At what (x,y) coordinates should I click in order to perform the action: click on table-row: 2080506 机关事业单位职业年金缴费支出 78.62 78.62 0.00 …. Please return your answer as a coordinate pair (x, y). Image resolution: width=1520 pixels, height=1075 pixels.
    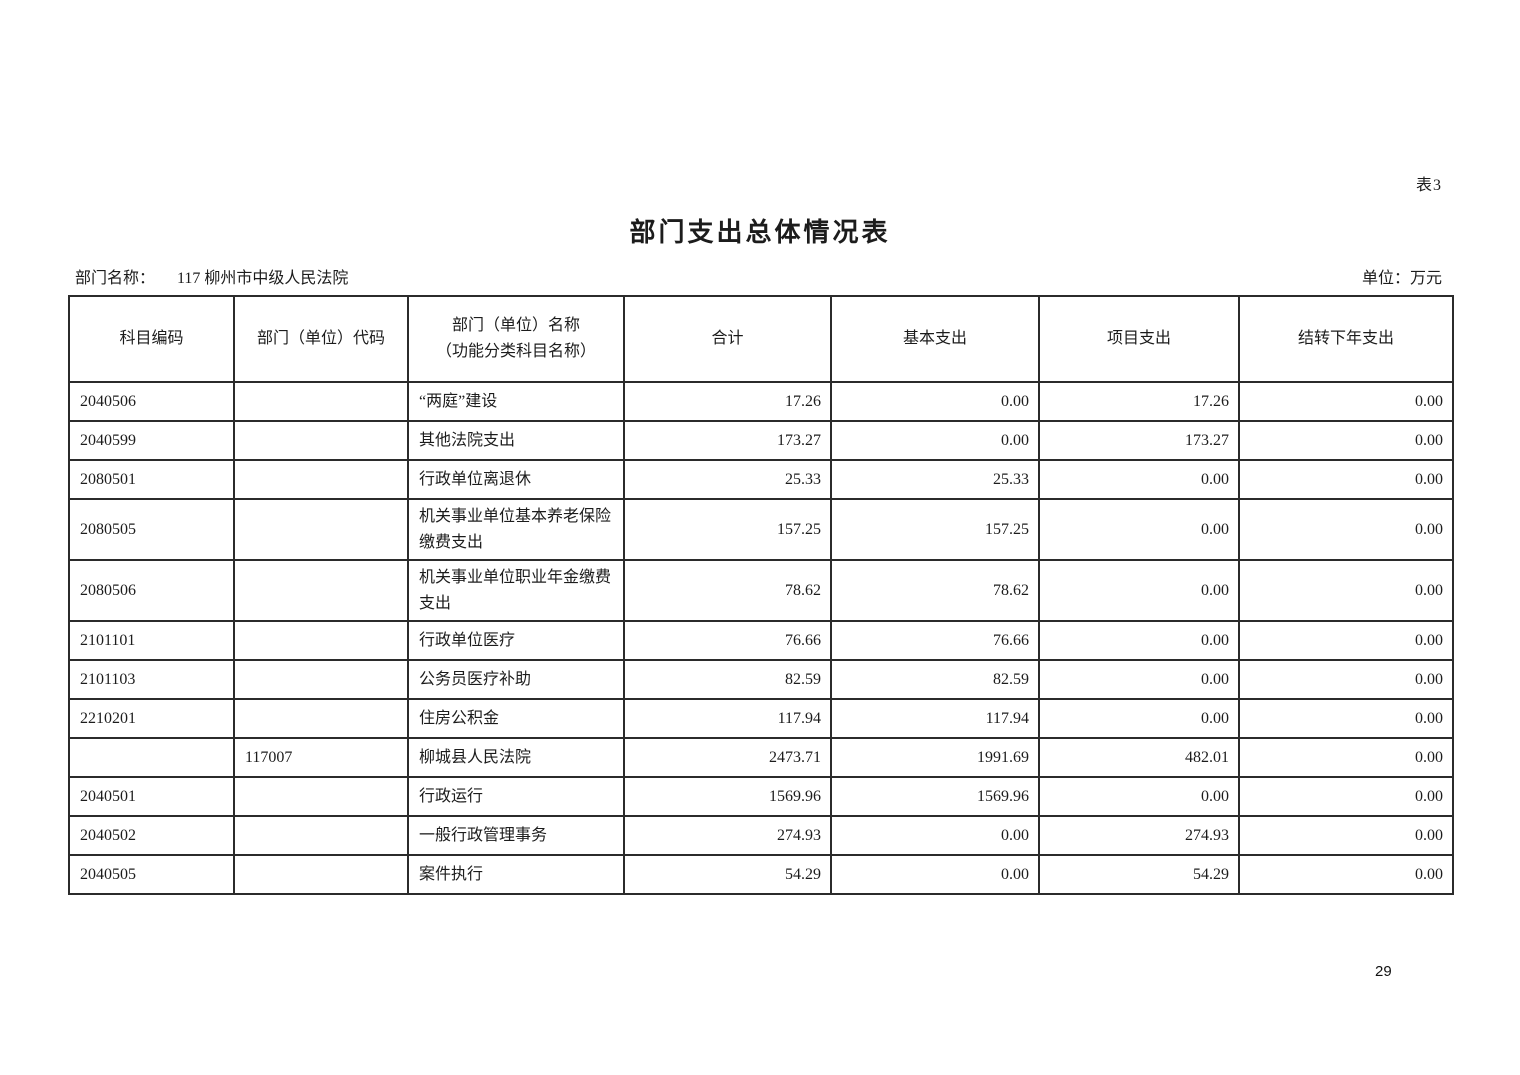
    Looking at the image, I should click on (761, 591).